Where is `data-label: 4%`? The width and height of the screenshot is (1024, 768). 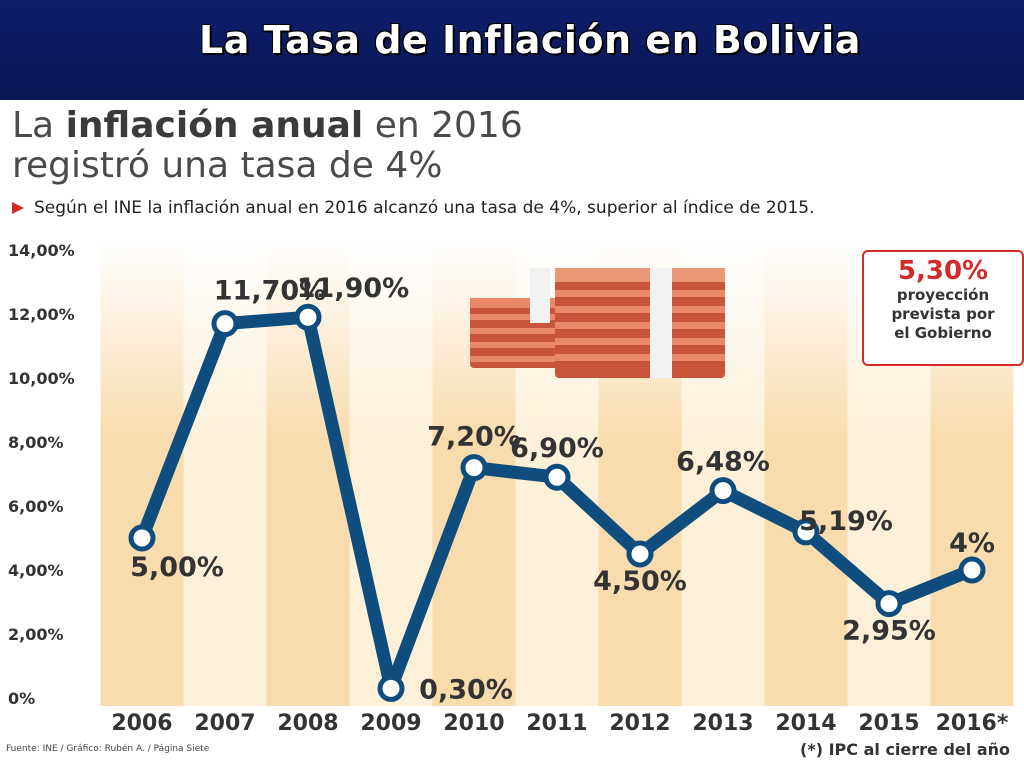
data-label: 4% is located at coordinates (972, 543).